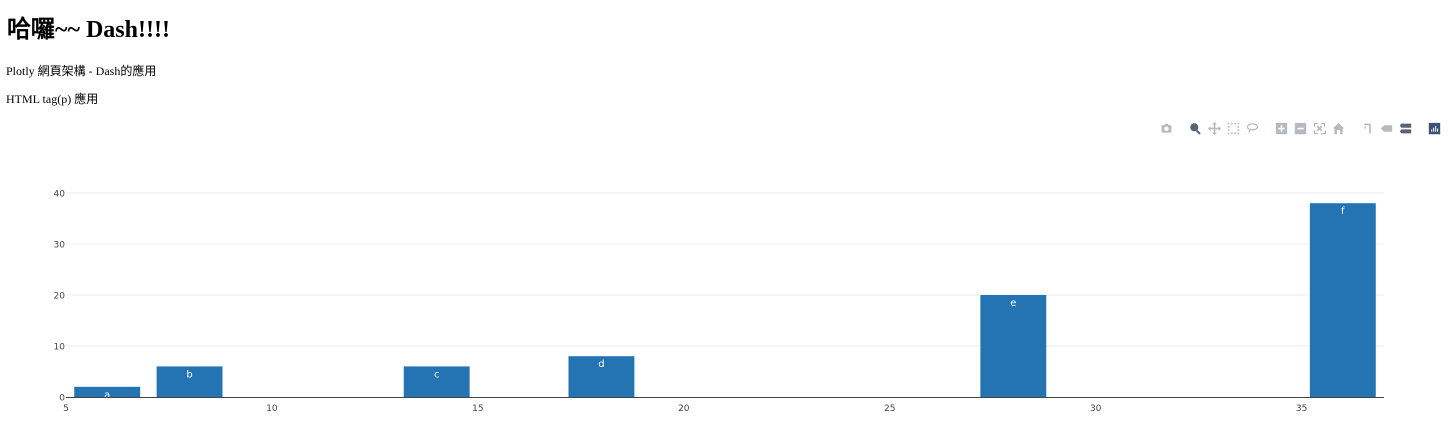  Describe the element at coordinates (62, 399) in the screenshot. I see `y-tick-label: 0` at that location.